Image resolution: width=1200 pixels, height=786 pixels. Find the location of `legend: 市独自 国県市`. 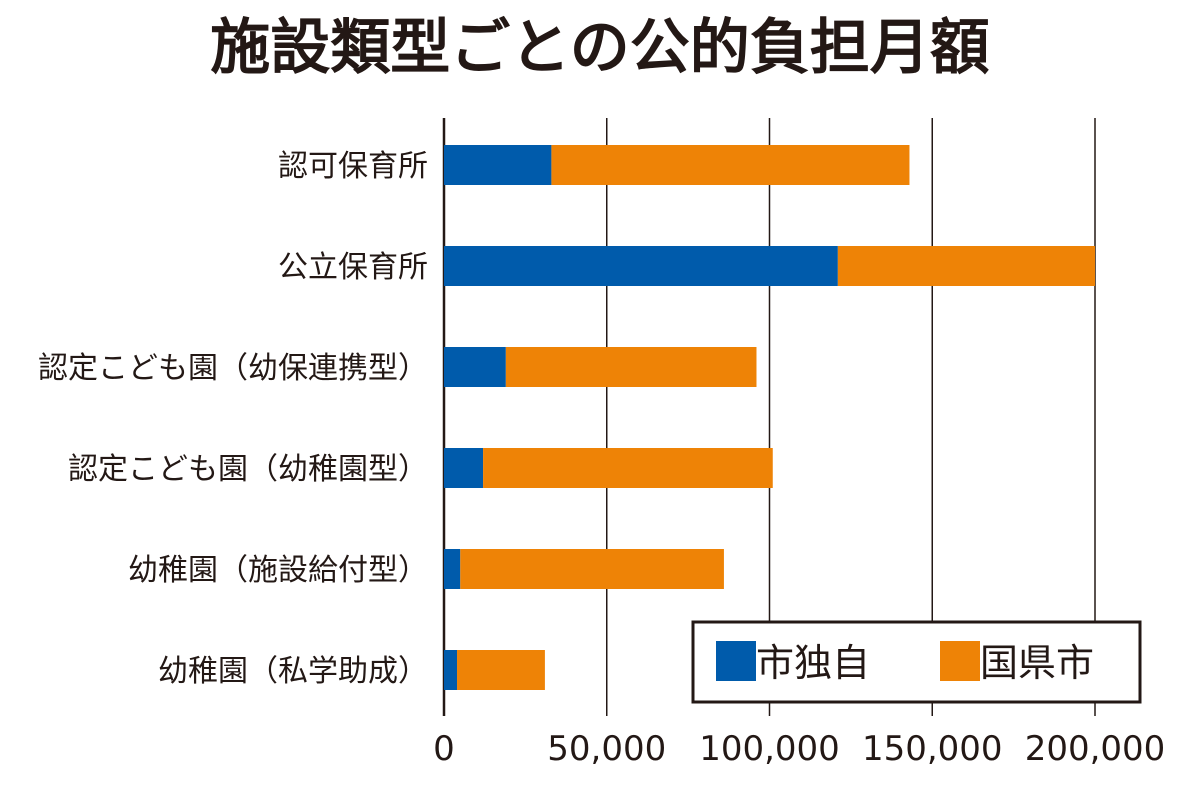

legend: 市独自 国県市 is located at coordinates (916, 662).